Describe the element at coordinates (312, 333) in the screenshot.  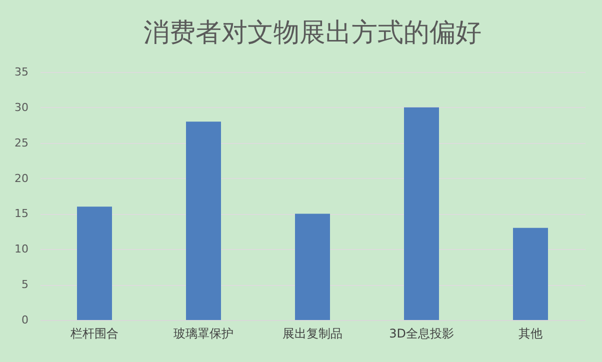
I see `x-tick-label: 展出复制品` at that location.